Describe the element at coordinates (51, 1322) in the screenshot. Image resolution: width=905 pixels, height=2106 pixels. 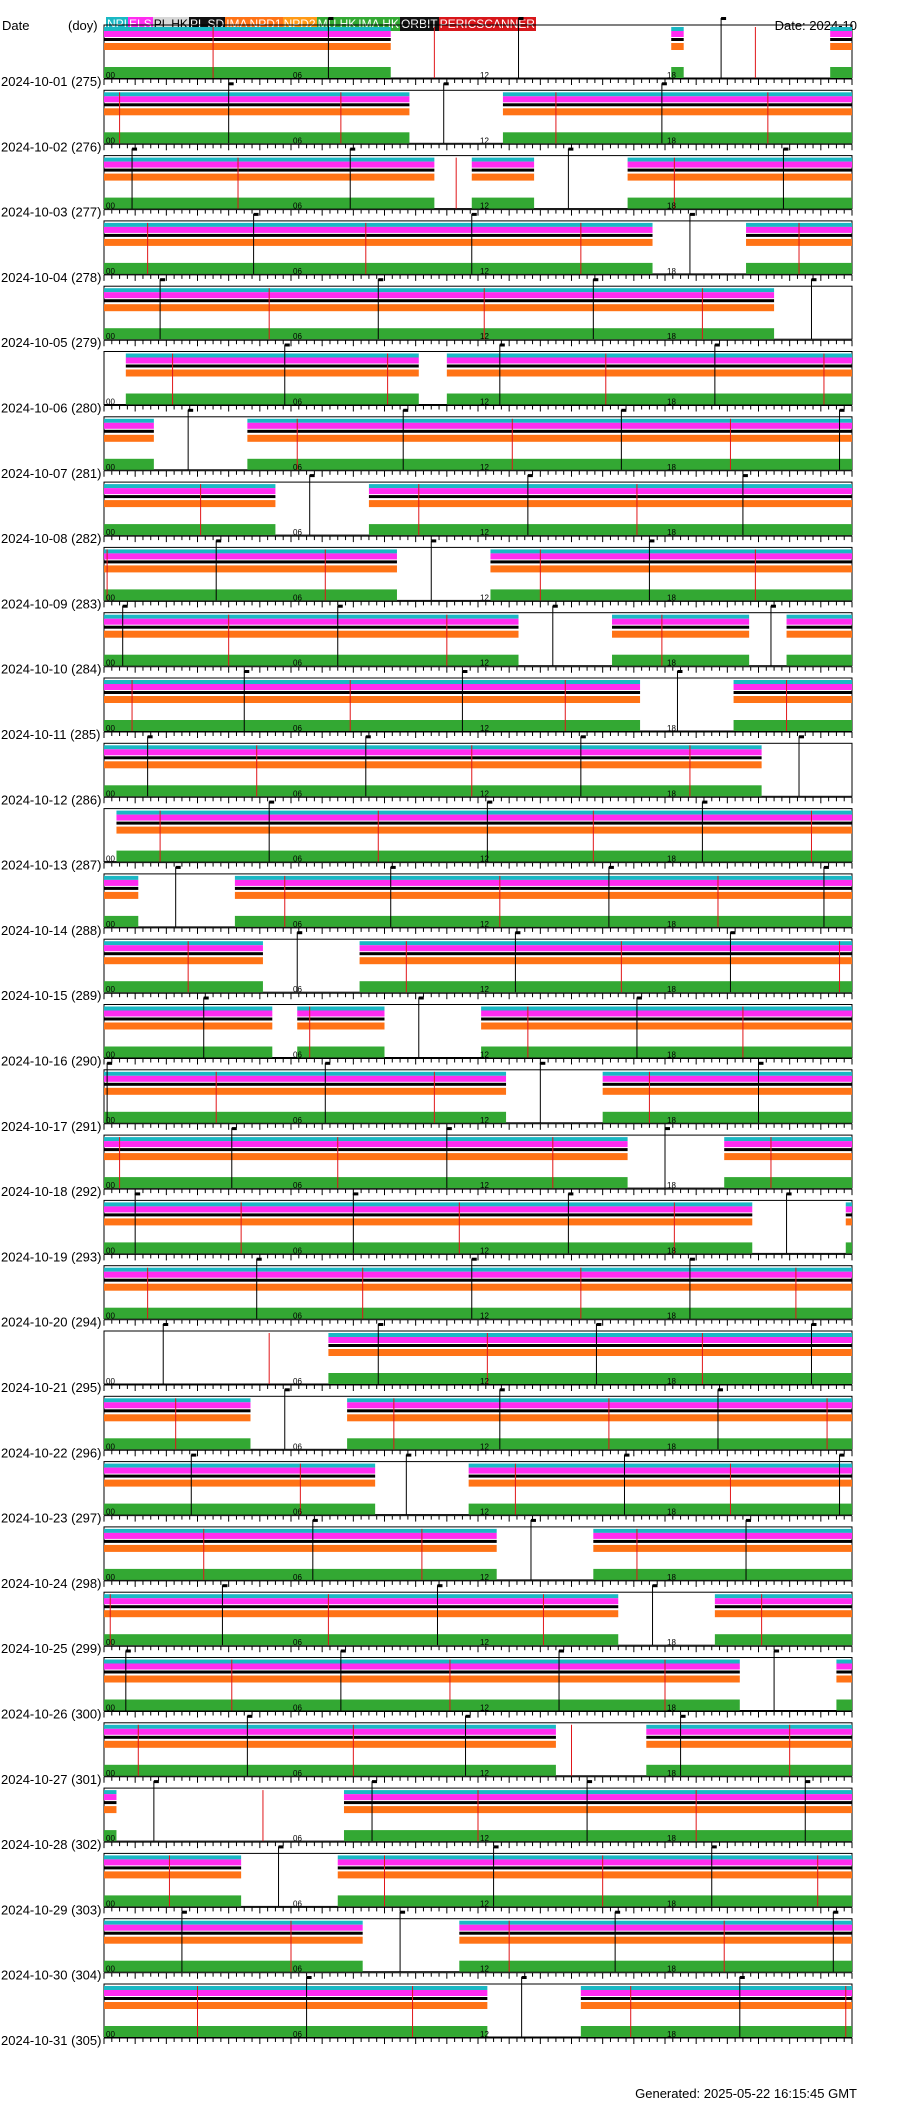
I see `day-label: 2024-10-20 (294)` at that location.